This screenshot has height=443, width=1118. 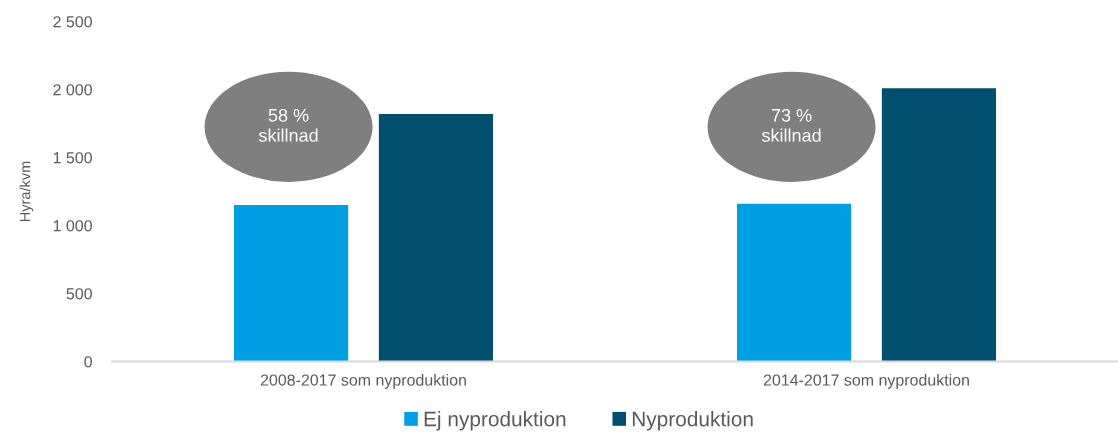 I want to click on annotation: 73 % skillnad, so click(x=791, y=125).